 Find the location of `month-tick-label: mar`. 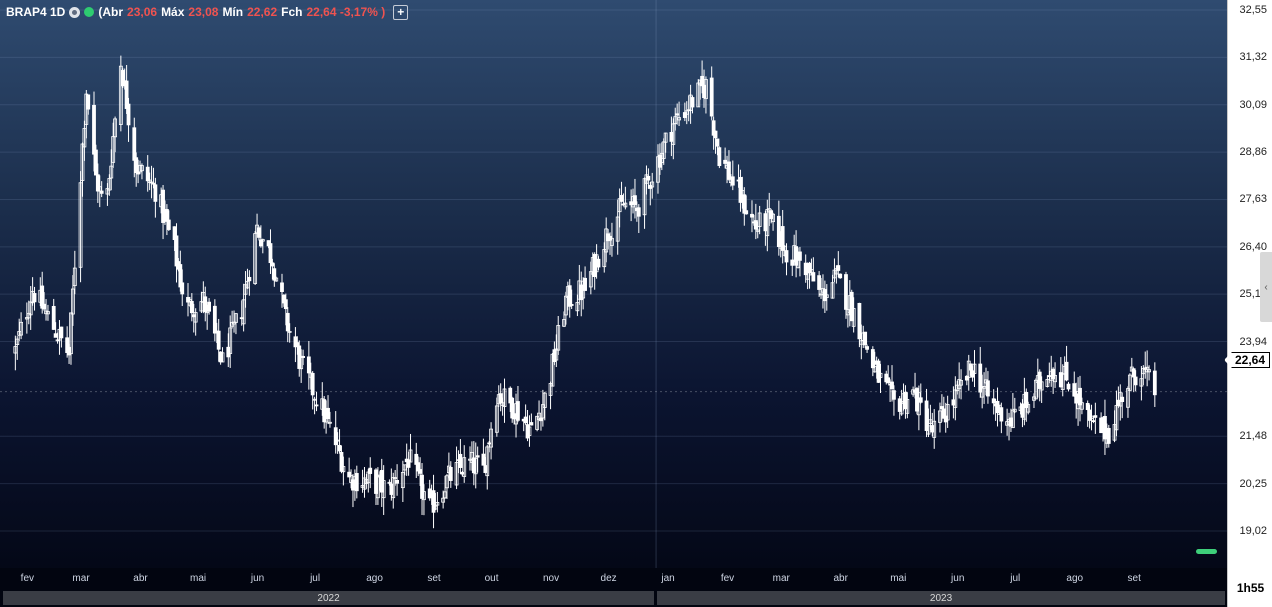

month-tick-label: mar is located at coordinates (781, 578).